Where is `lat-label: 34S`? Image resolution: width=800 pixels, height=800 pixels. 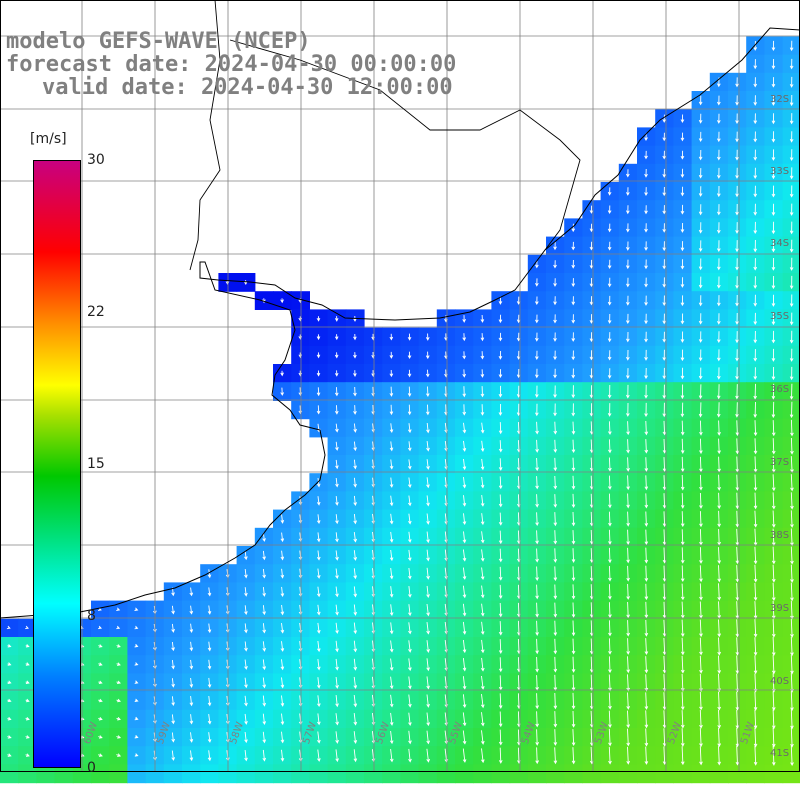 lat-label: 34S is located at coordinates (780, 243).